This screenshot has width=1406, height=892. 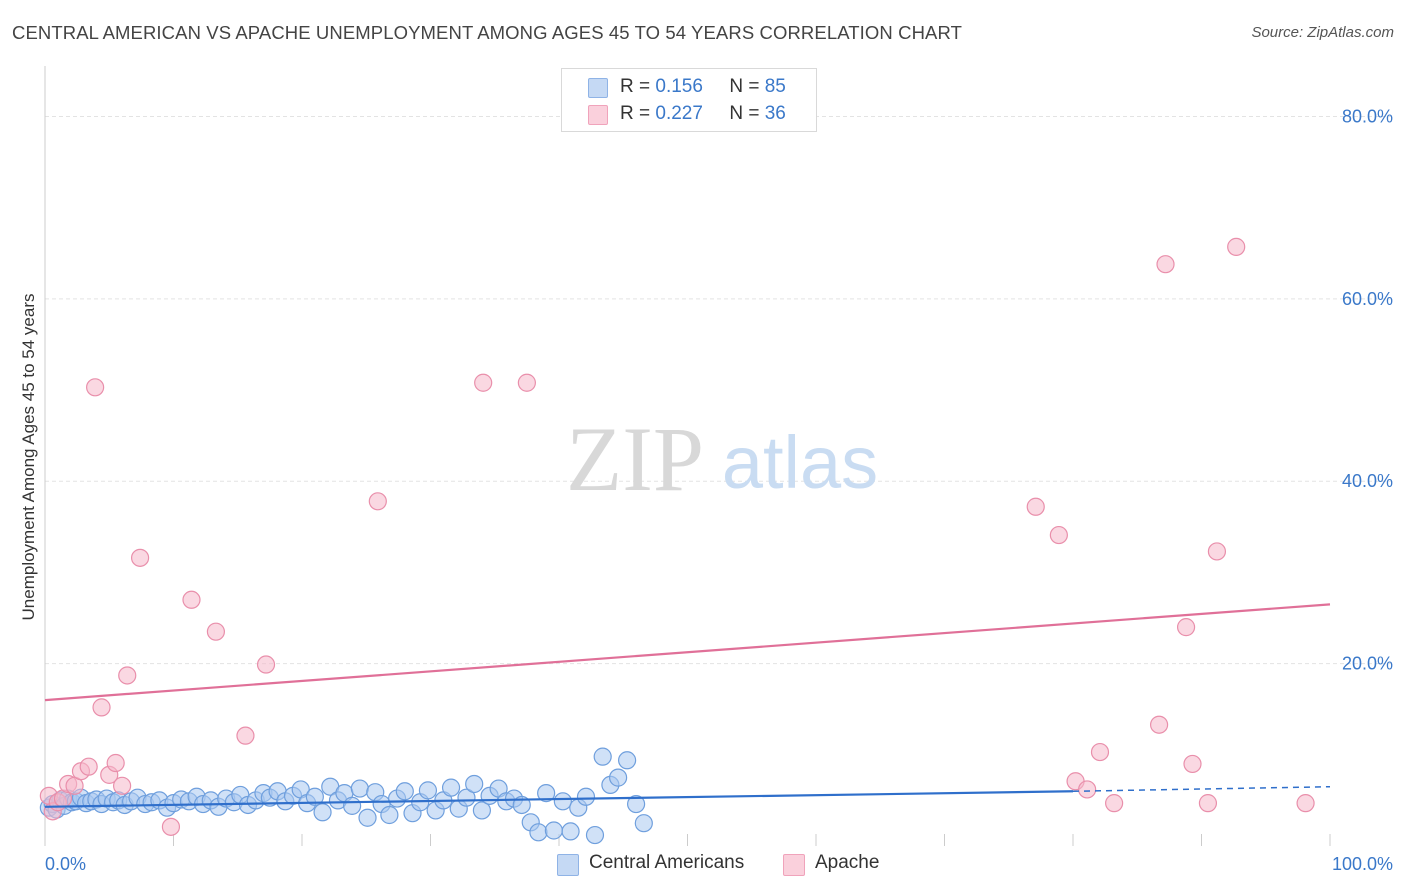 What do you see at coordinates (775, 86) in the screenshot?
I see `legend-n-value: 85` at bounding box center [775, 86].